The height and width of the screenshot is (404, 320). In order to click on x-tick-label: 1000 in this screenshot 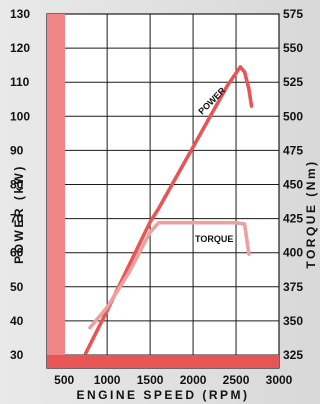, I will do `click(107, 380)`.